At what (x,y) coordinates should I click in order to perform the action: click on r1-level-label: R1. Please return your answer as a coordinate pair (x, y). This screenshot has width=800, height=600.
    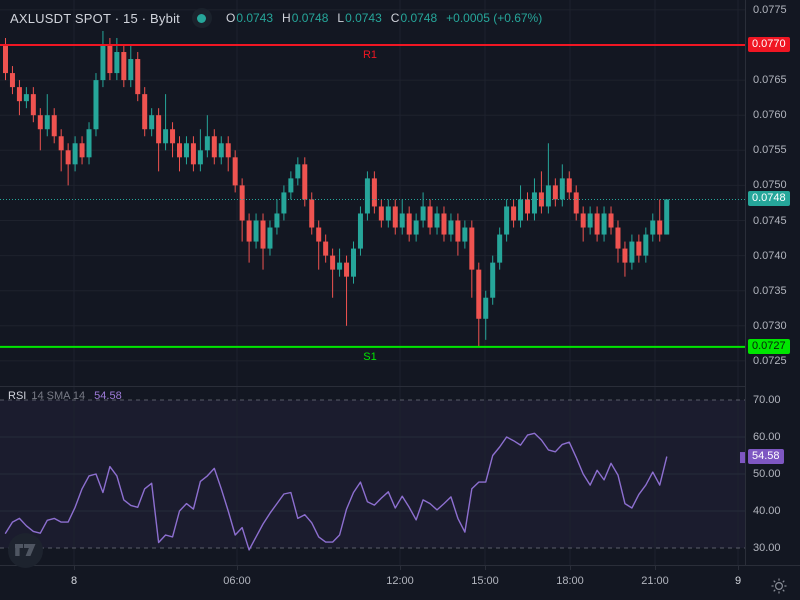
    Looking at the image, I should click on (370, 55).